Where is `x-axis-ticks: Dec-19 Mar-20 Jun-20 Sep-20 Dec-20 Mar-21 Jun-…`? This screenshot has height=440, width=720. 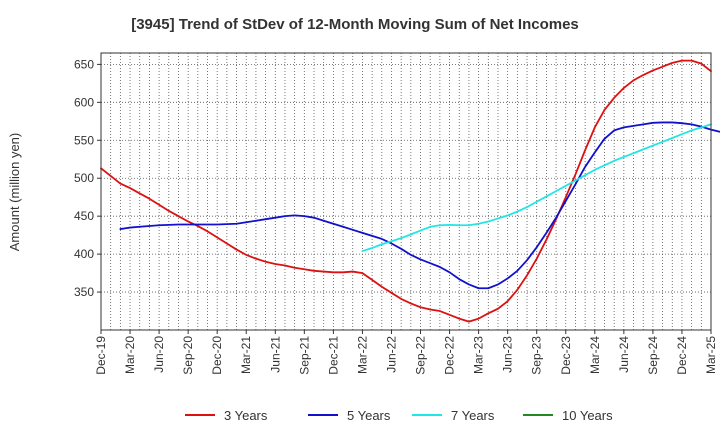
x-axis-ticks: Dec-19 Mar-20 Jun-20 Sep-20 Dec-20 Mar-21 Jun-… is located at coordinates (406, 352).